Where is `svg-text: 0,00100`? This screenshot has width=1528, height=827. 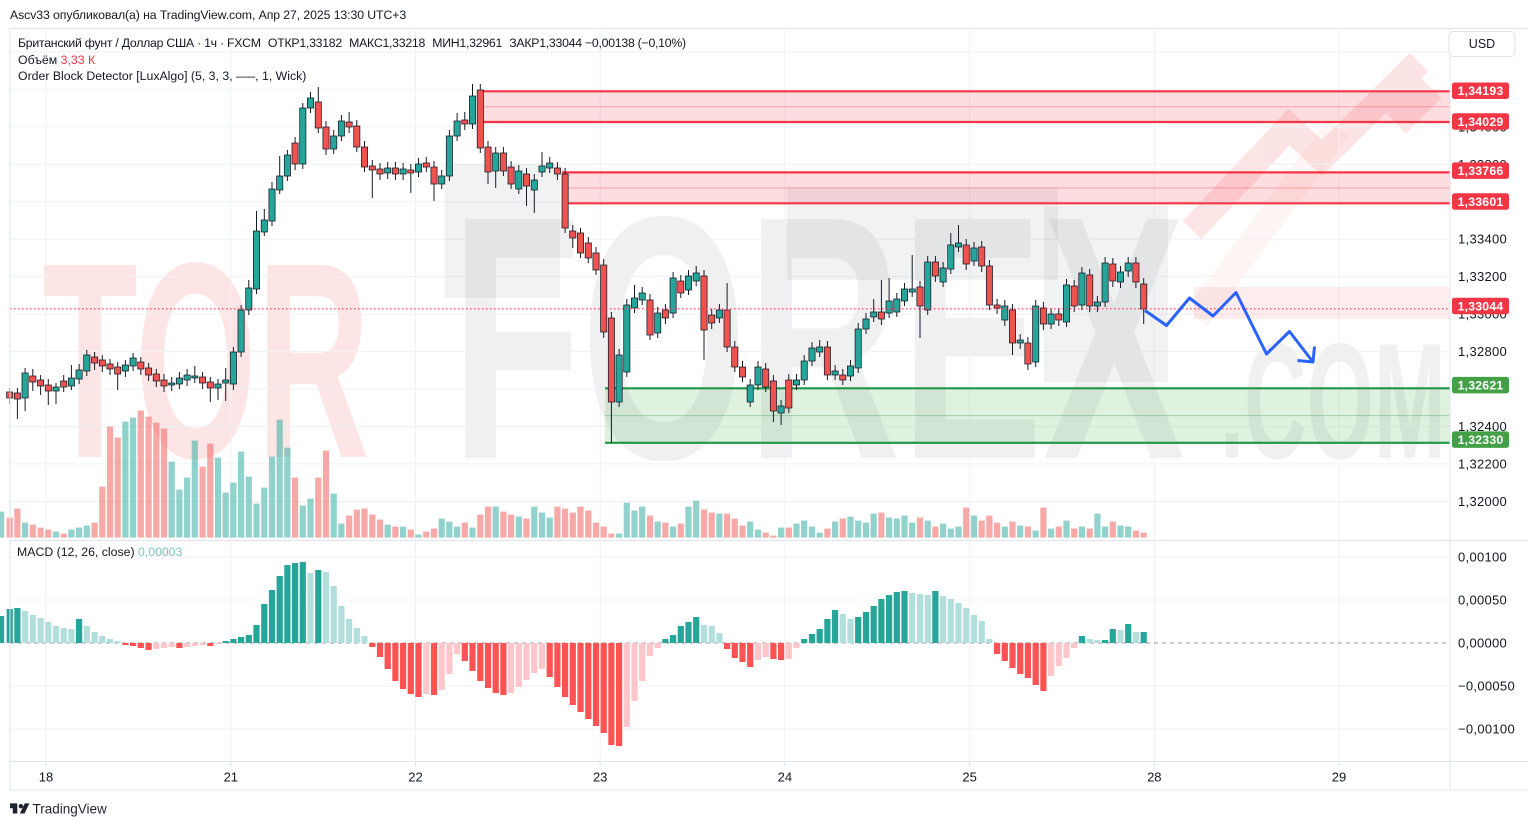
svg-text: 0,00100 is located at coordinates (1482, 557).